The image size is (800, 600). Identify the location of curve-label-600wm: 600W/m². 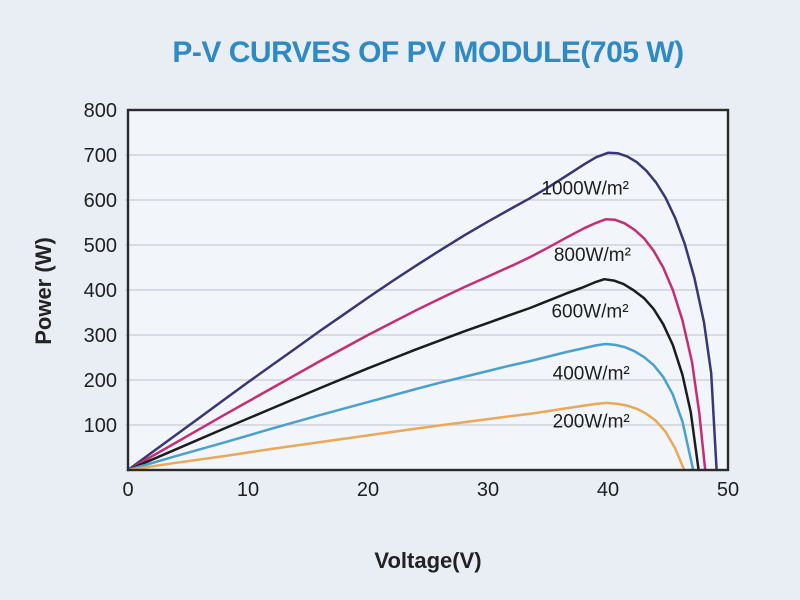
(589, 312).